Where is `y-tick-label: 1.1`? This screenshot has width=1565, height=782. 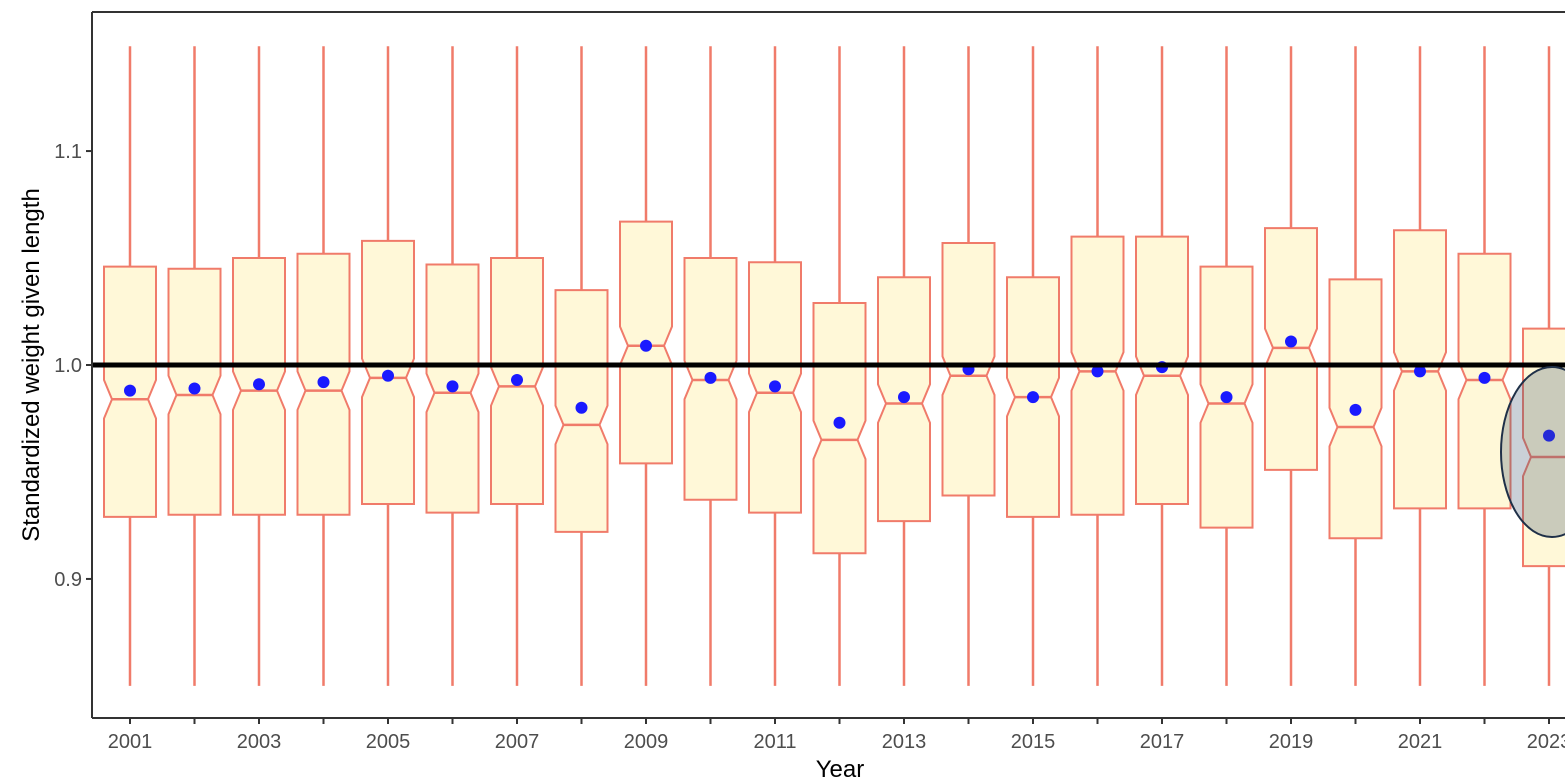
y-tick-label: 1.1 is located at coordinates (68, 152).